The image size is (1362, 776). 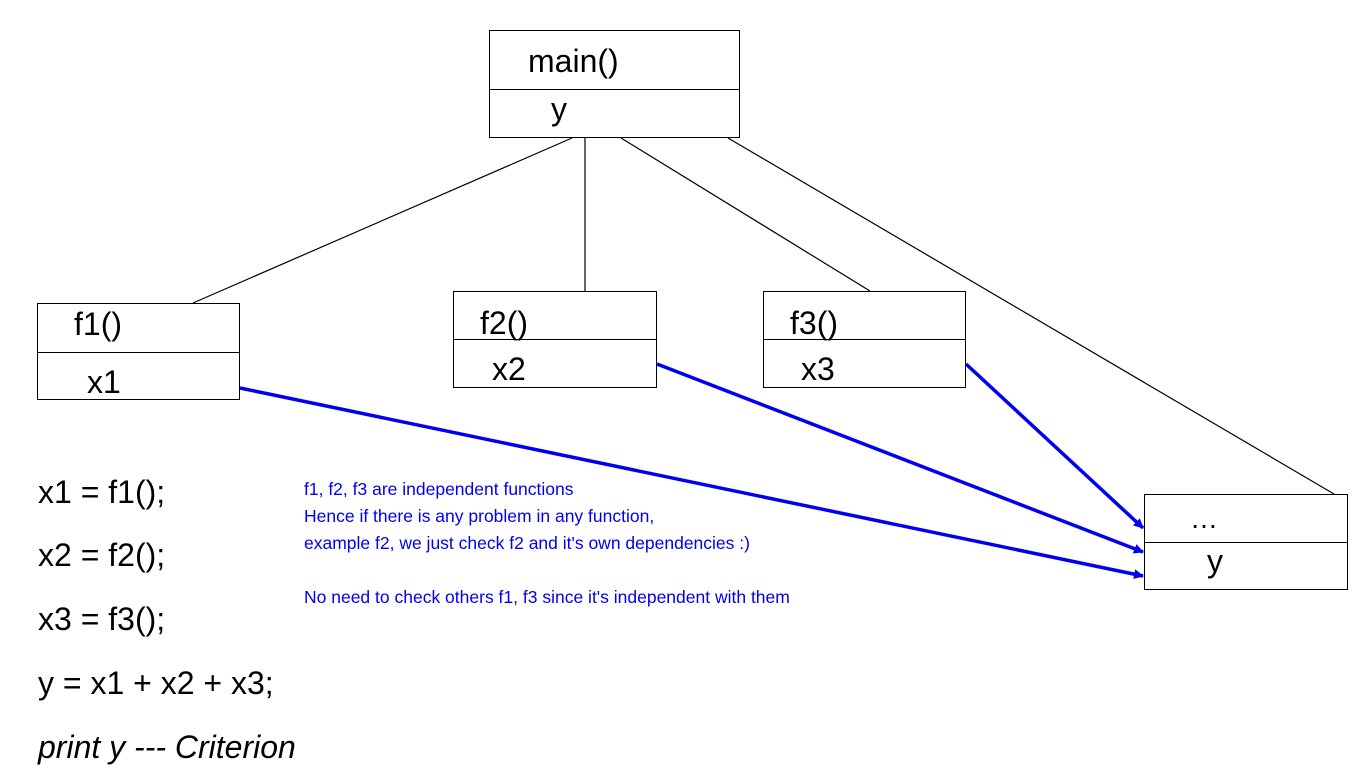 What do you see at coordinates (504, 323) in the screenshot?
I see `node-f2-title: f2()` at bounding box center [504, 323].